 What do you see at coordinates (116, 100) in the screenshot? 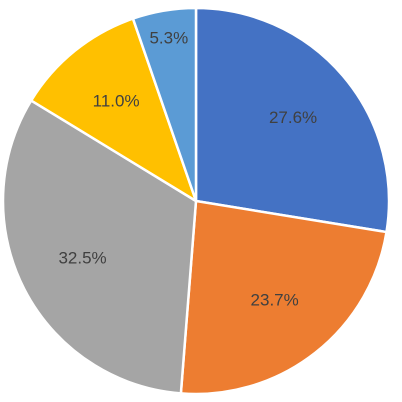
I see `data-label: 11.0%` at bounding box center [116, 100].